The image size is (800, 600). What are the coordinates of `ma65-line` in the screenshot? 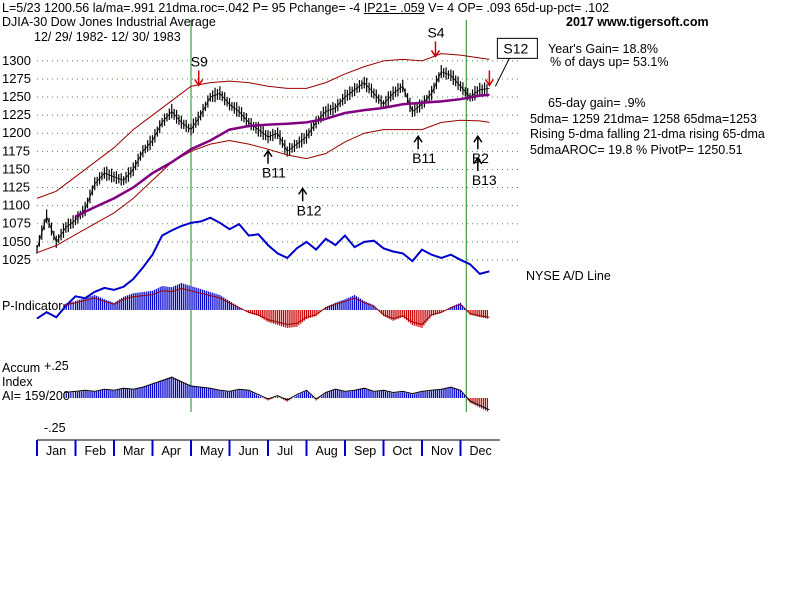 It's located at (282, 155).